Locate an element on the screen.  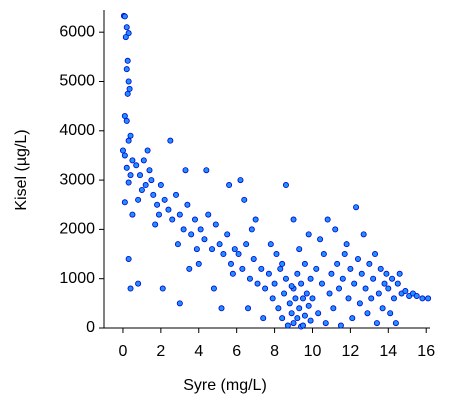
y-tick-label: 2000 is located at coordinates (77, 229).